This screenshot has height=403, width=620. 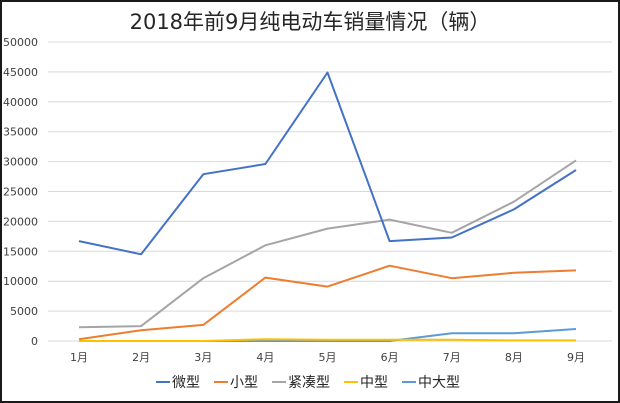 I want to click on chart-legend: 微型 小型 紧凑型 中型 中大型, so click(x=308, y=382).